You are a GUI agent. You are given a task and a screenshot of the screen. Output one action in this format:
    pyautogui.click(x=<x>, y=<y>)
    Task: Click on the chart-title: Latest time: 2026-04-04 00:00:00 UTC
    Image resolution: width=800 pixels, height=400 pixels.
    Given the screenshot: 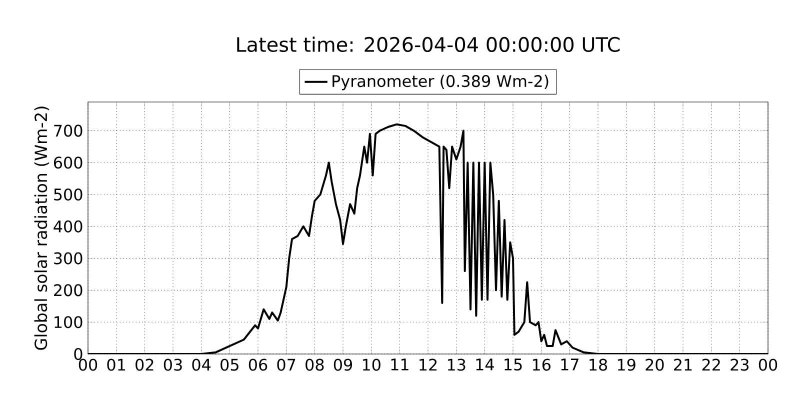 What is the action you would take?
    pyautogui.click(x=428, y=44)
    